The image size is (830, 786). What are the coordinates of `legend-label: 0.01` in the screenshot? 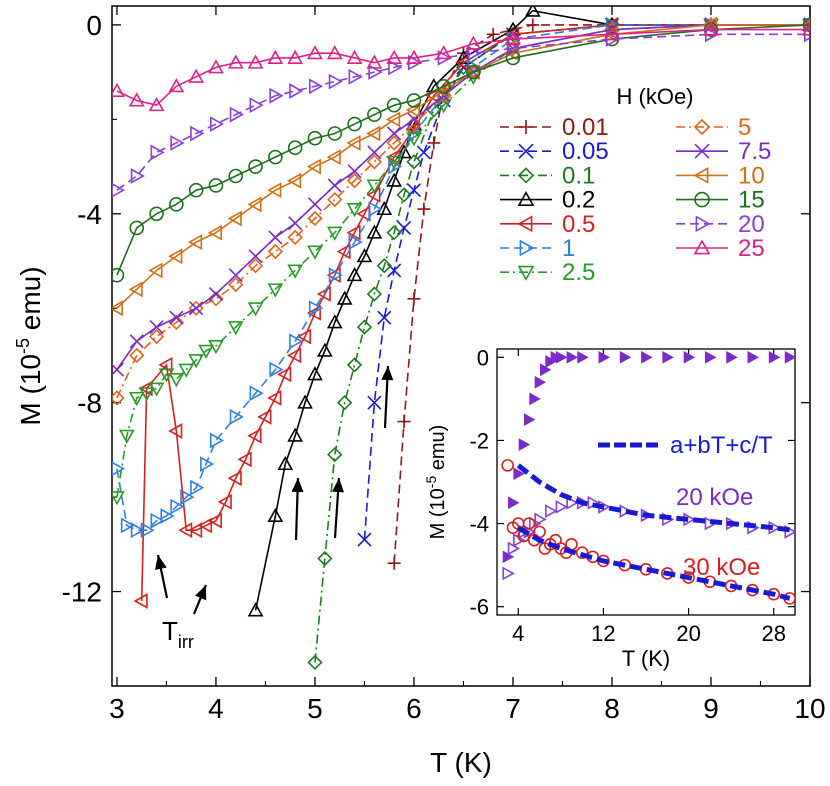 It's located at (585, 127).